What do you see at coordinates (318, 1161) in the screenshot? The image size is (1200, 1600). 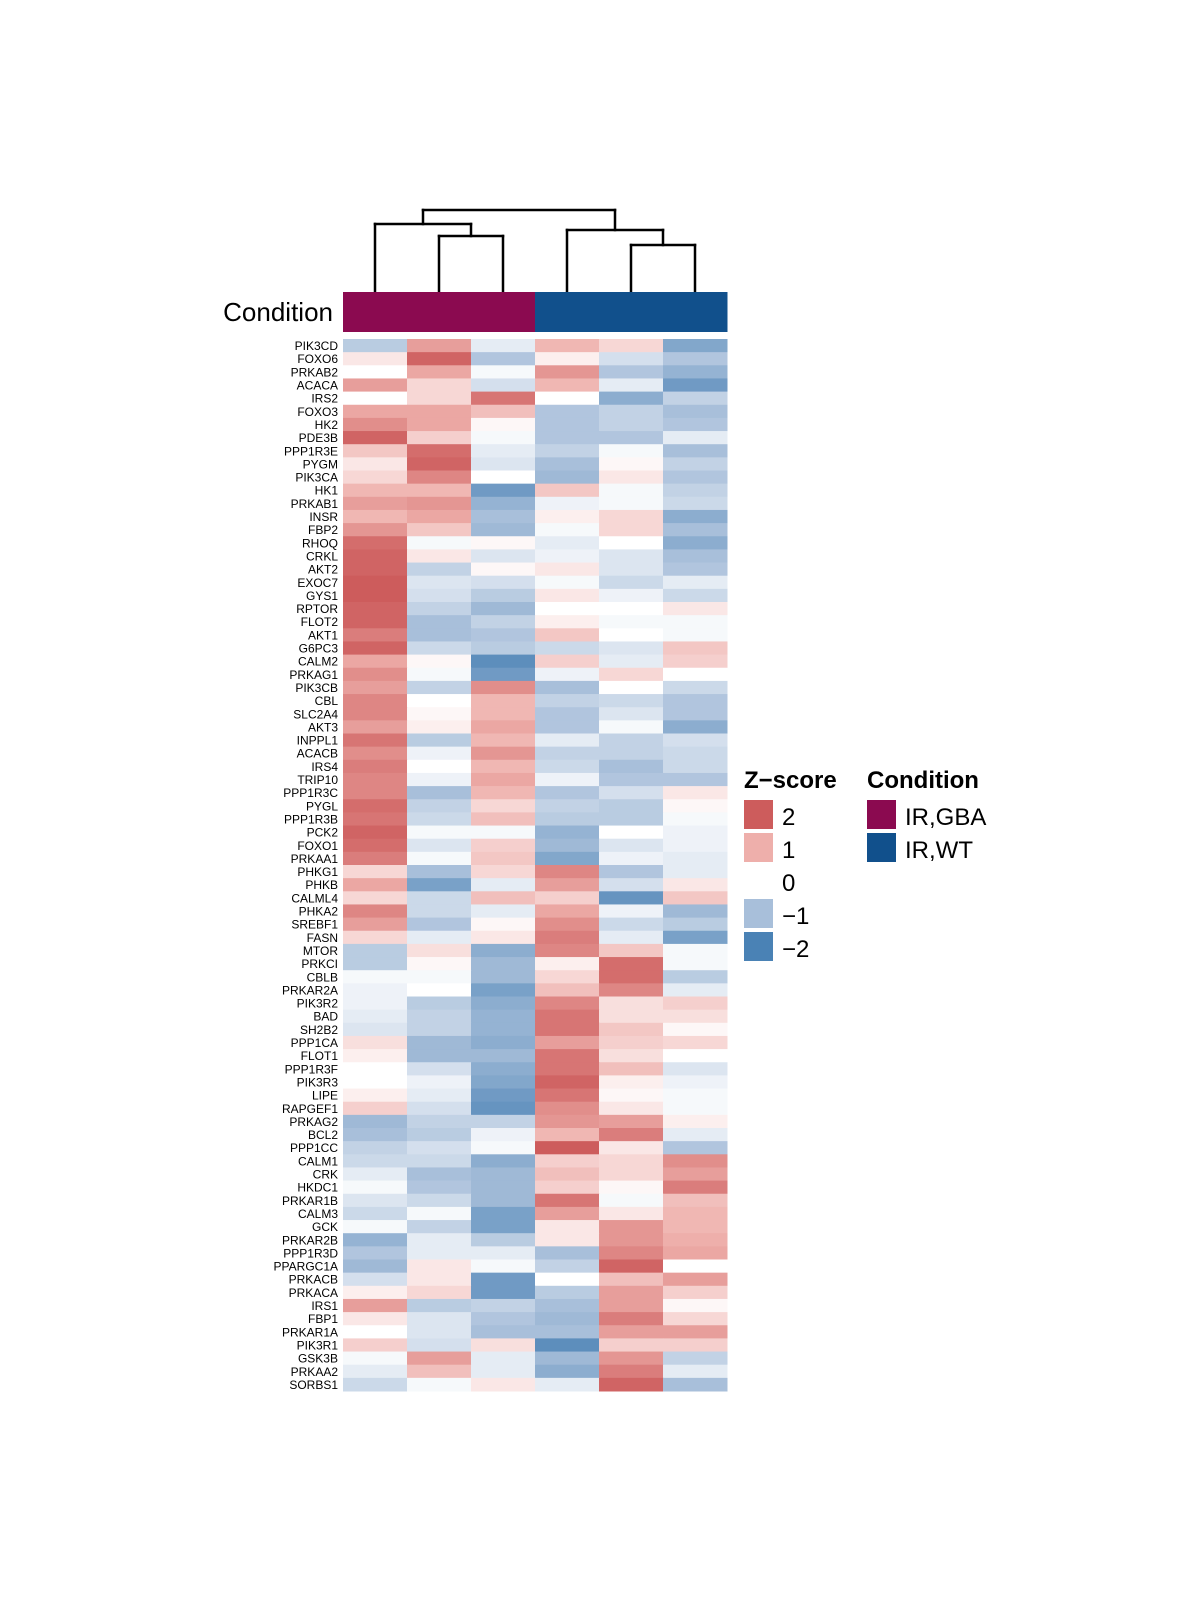 I see `gene-label: CALM1` at bounding box center [318, 1161].